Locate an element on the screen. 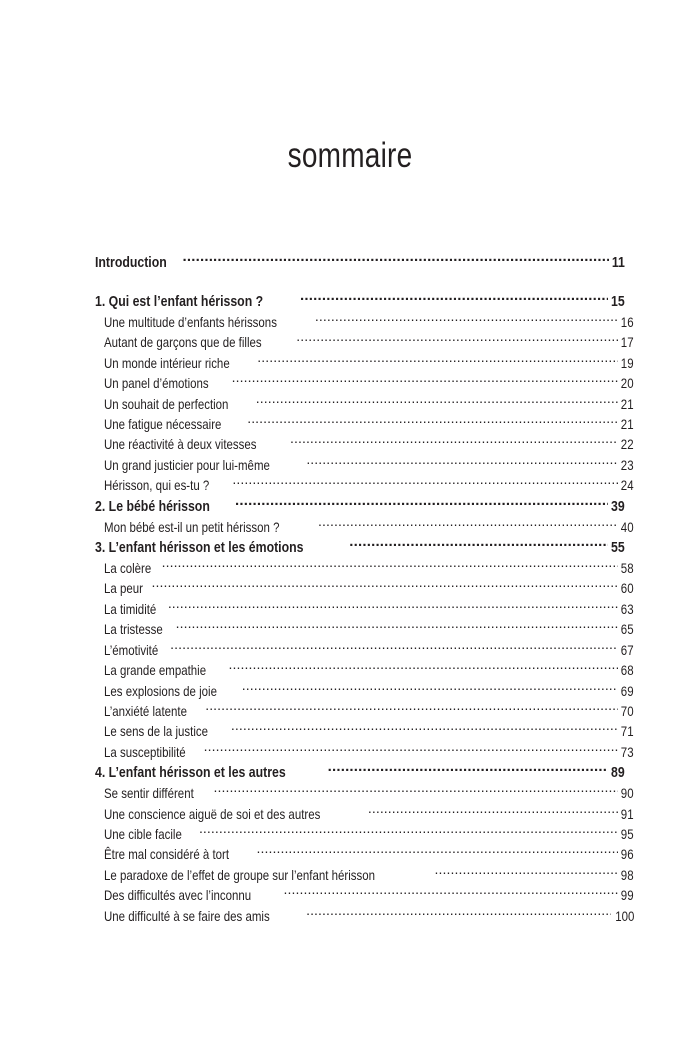 The height and width of the screenshot is (1038, 700). toc-entry-row: L’anxiété latente 70 is located at coordinates (369, 711).